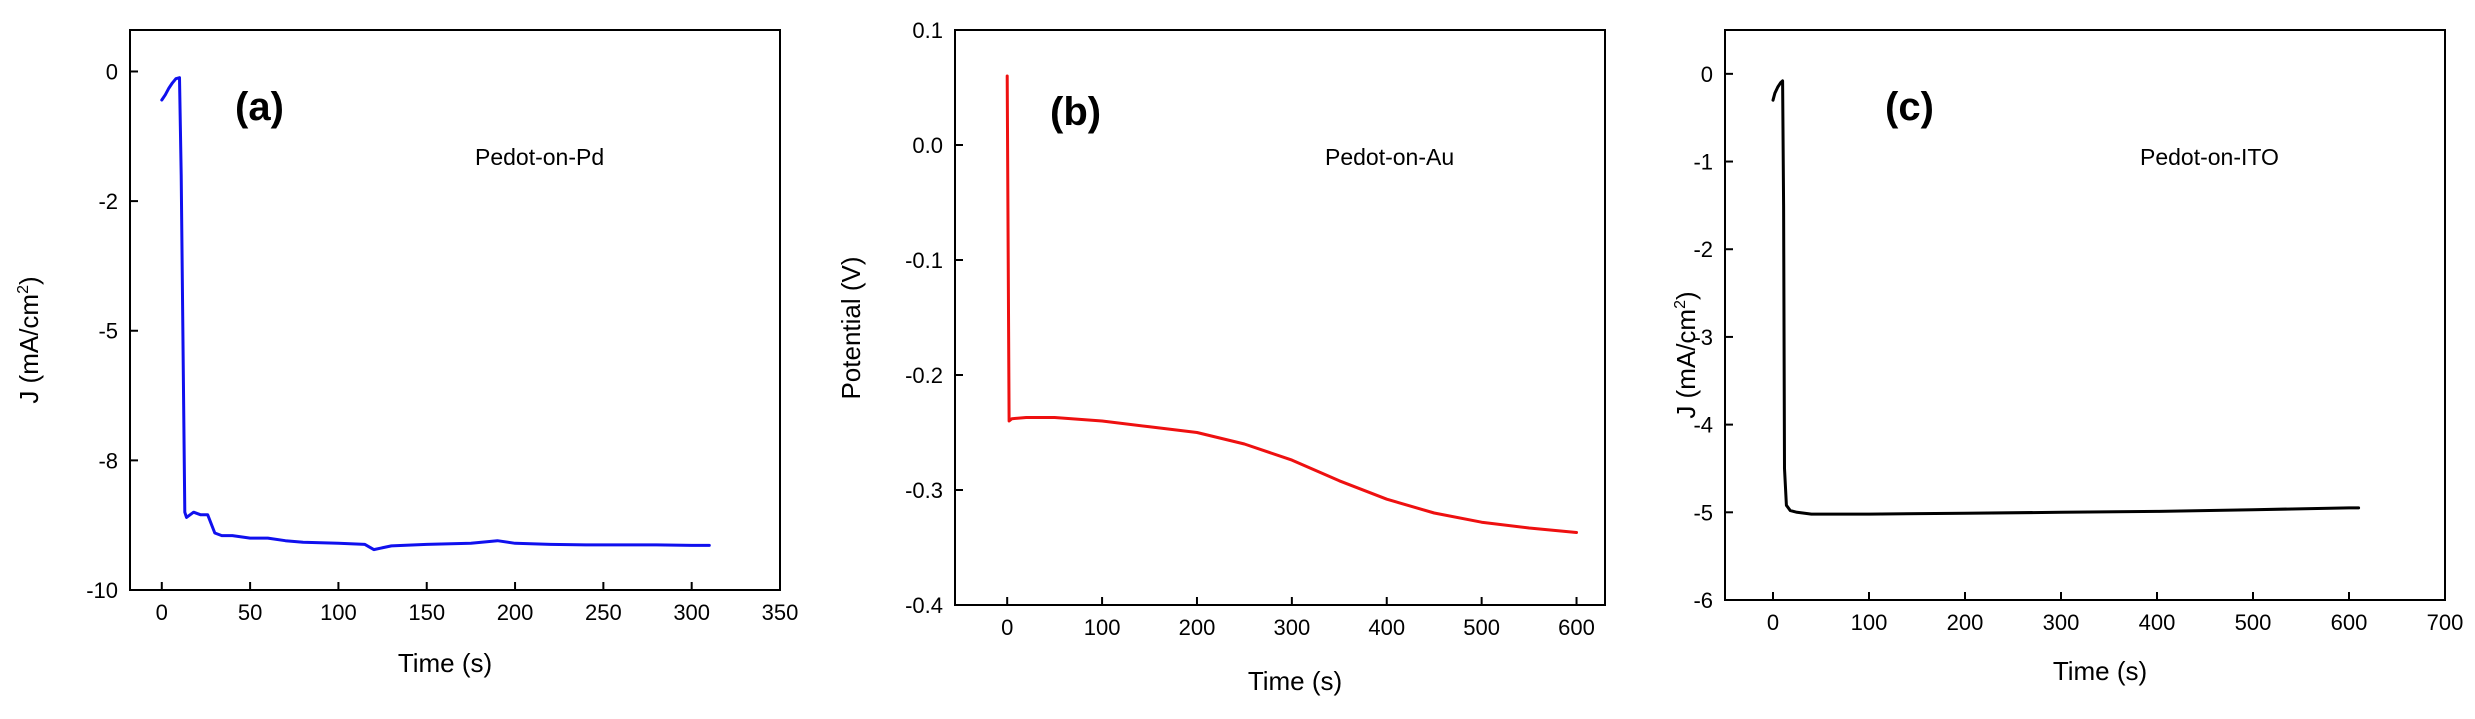 Image resolution: width=2475 pixels, height=719 pixels. I want to click on x-tick-label-b-1: 100, so click(1102, 627).